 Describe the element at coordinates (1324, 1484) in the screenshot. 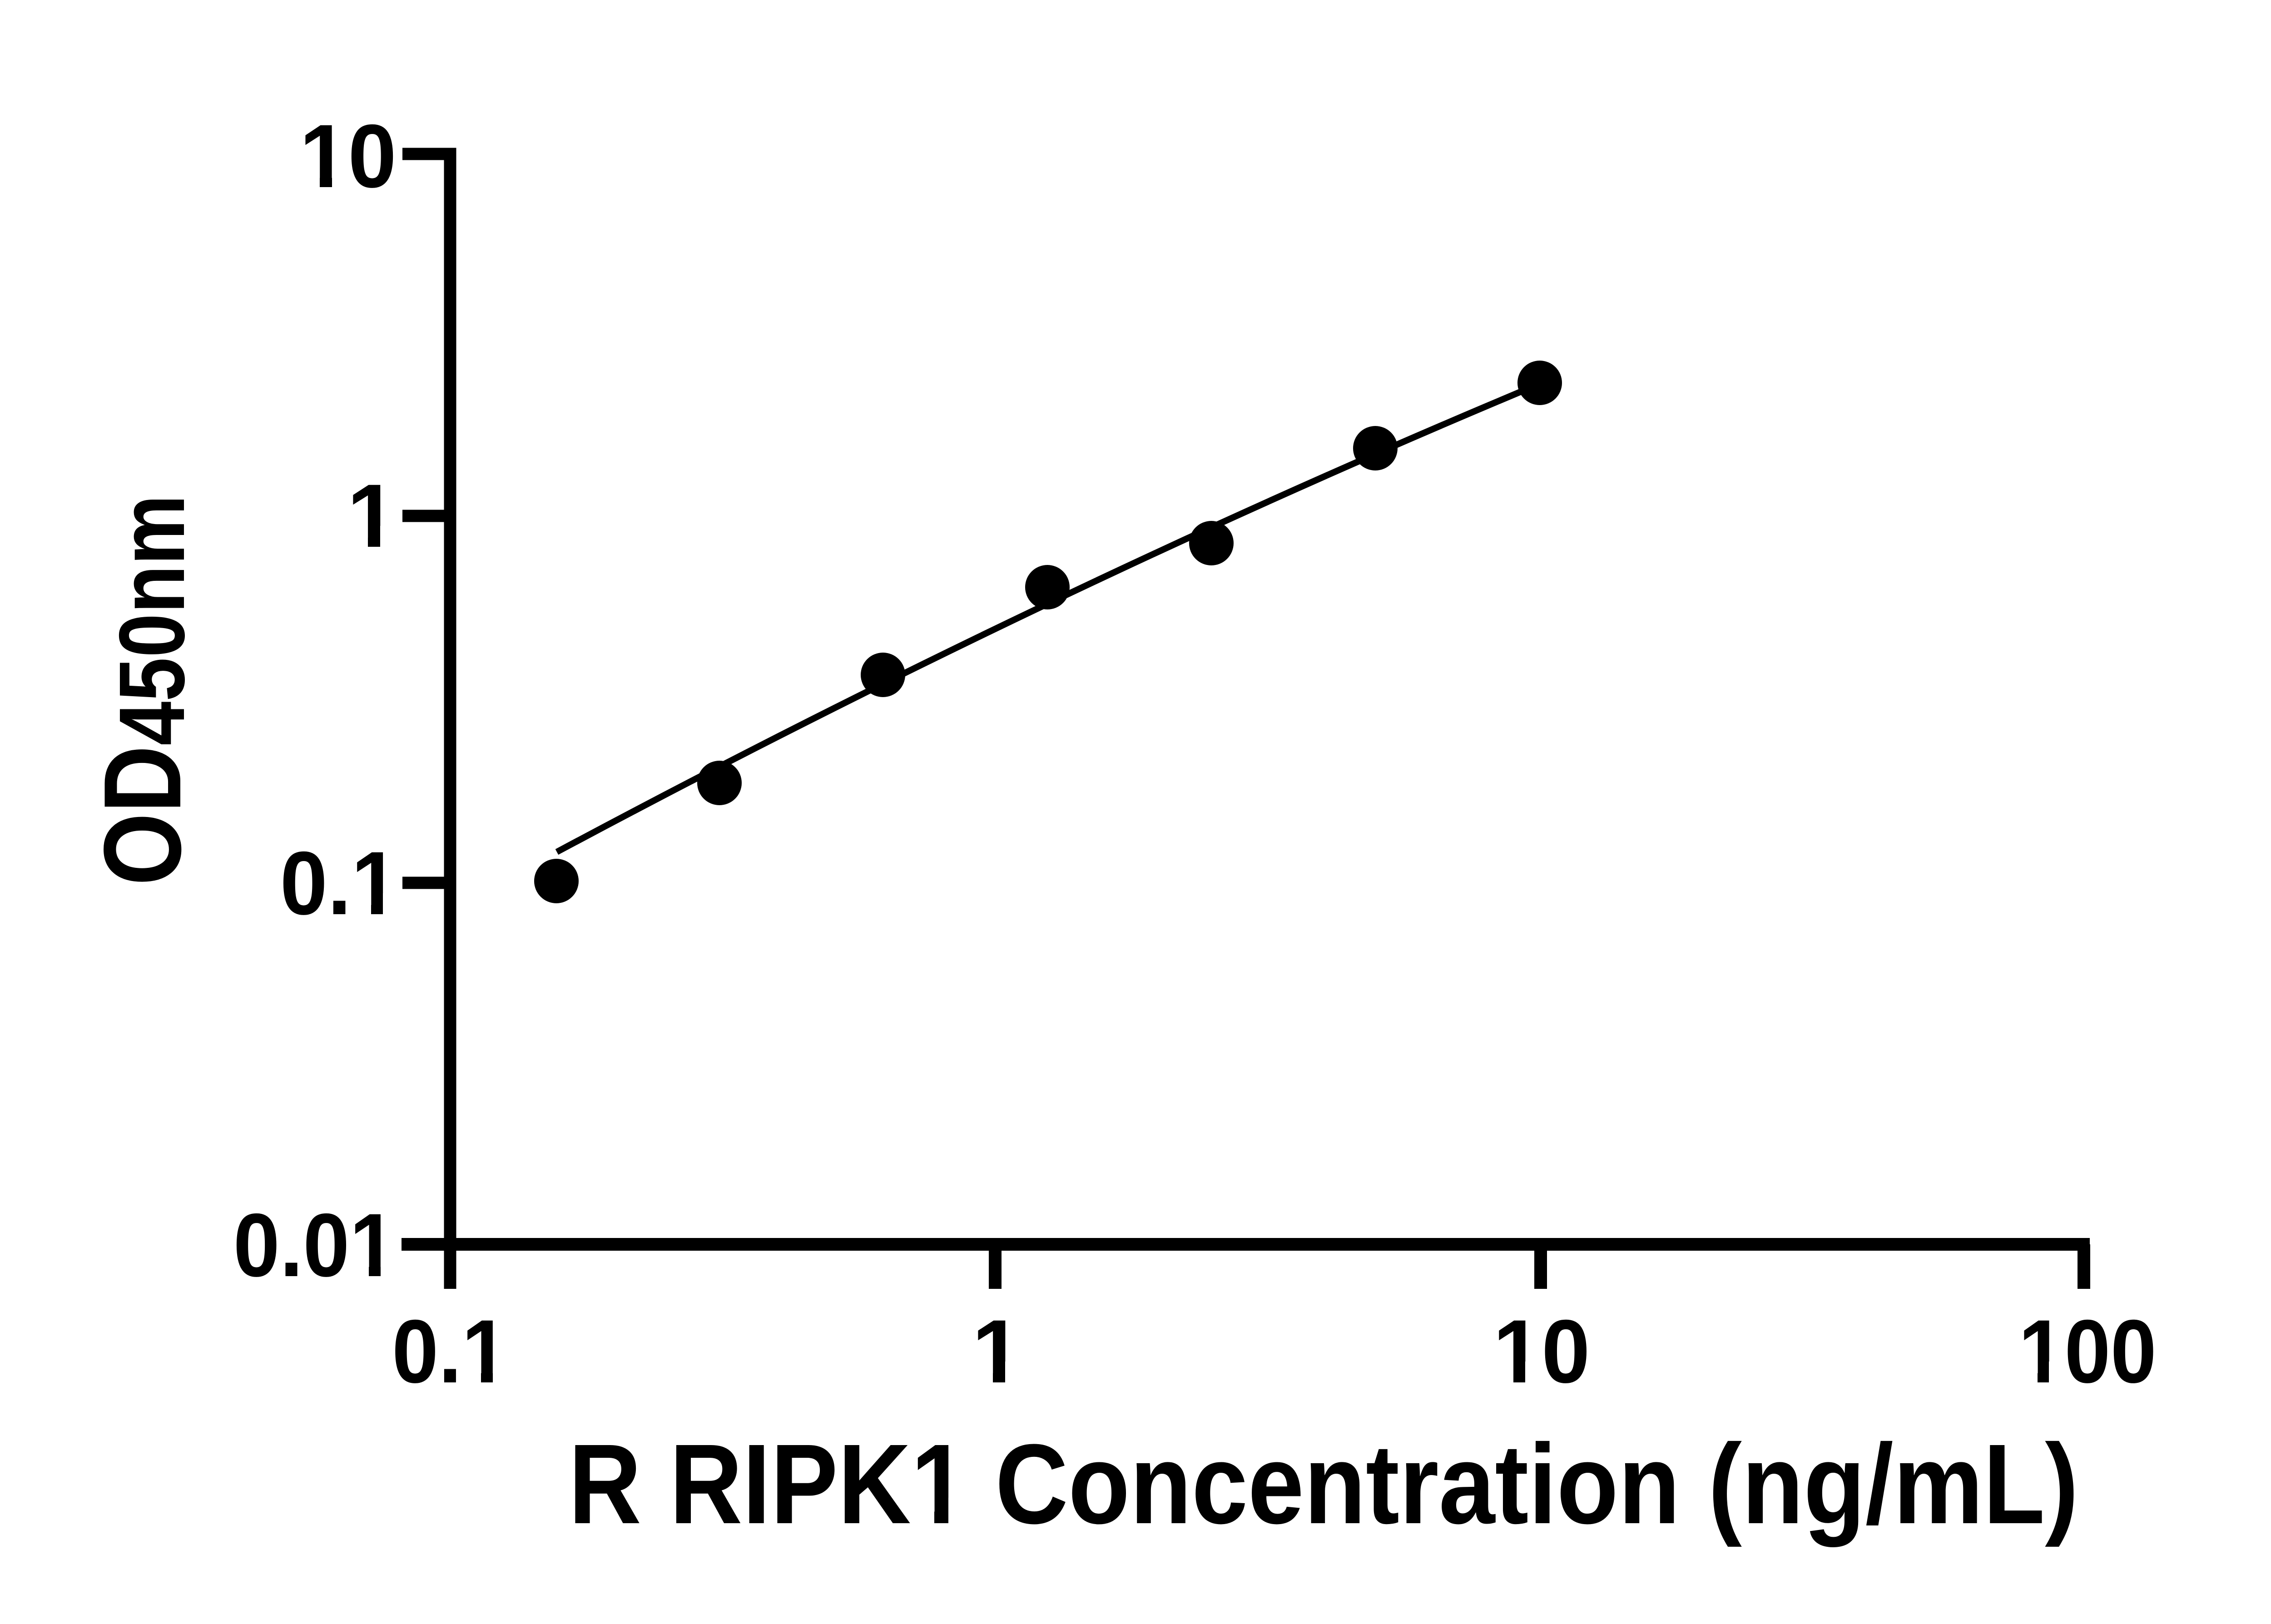

I see `svg-text: R RIPK1 Concentration (ng/mL)` at that location.